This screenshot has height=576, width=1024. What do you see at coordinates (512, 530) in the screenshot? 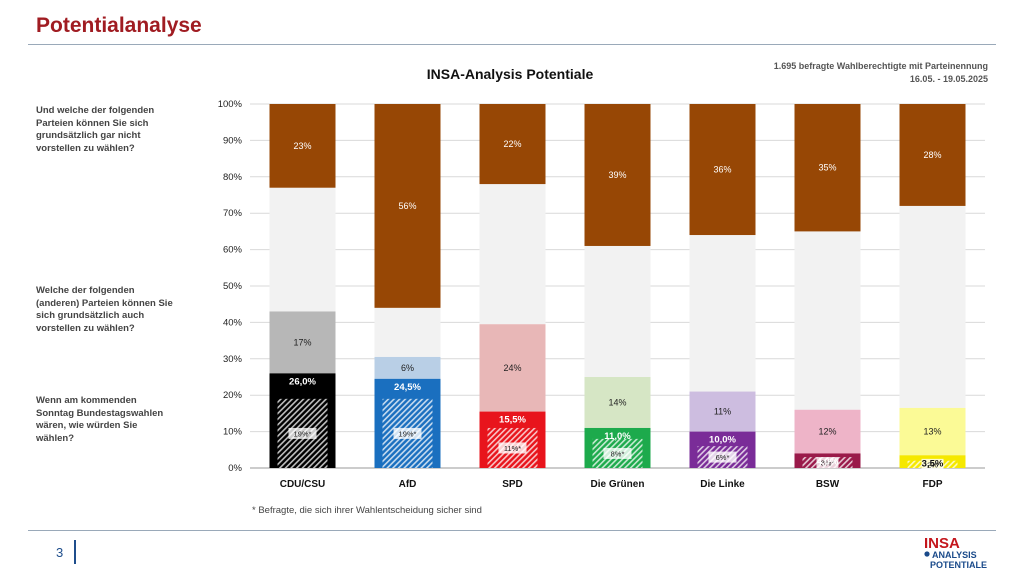
I see `footer-divider` at bounding box center [512, 530].